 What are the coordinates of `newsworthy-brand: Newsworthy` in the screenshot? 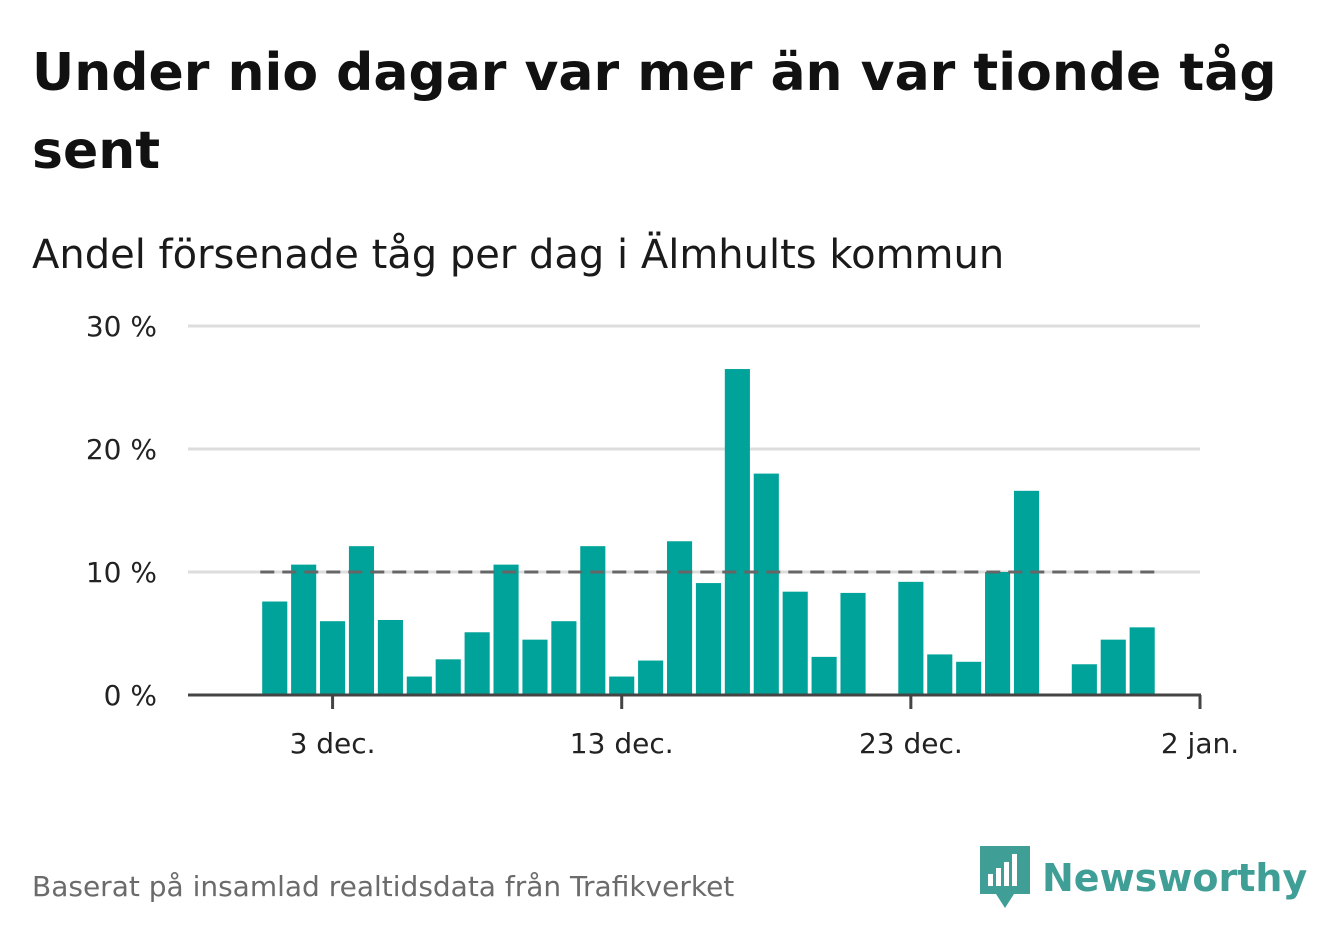 It's located at (1143, 878).